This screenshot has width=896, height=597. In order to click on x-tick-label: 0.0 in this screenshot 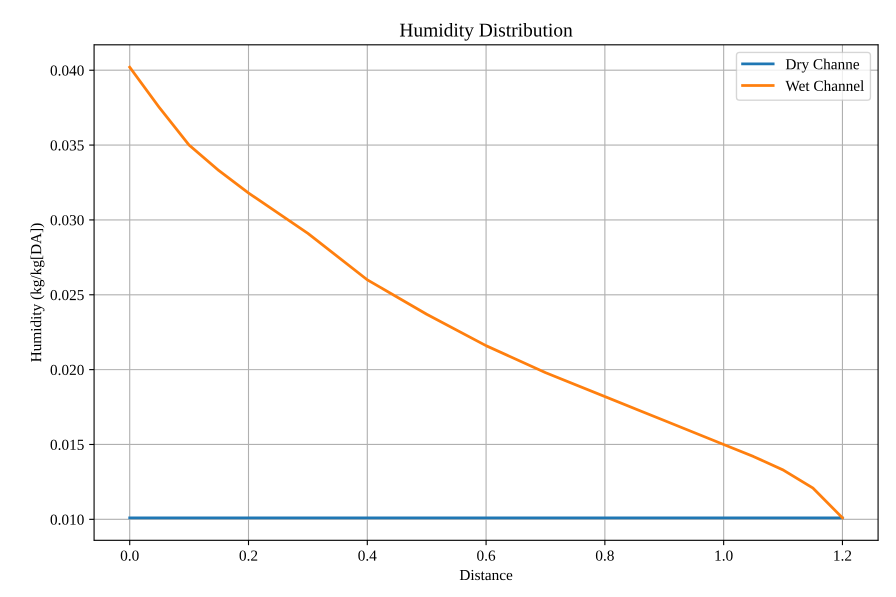, I will do `click(129, 555)`.